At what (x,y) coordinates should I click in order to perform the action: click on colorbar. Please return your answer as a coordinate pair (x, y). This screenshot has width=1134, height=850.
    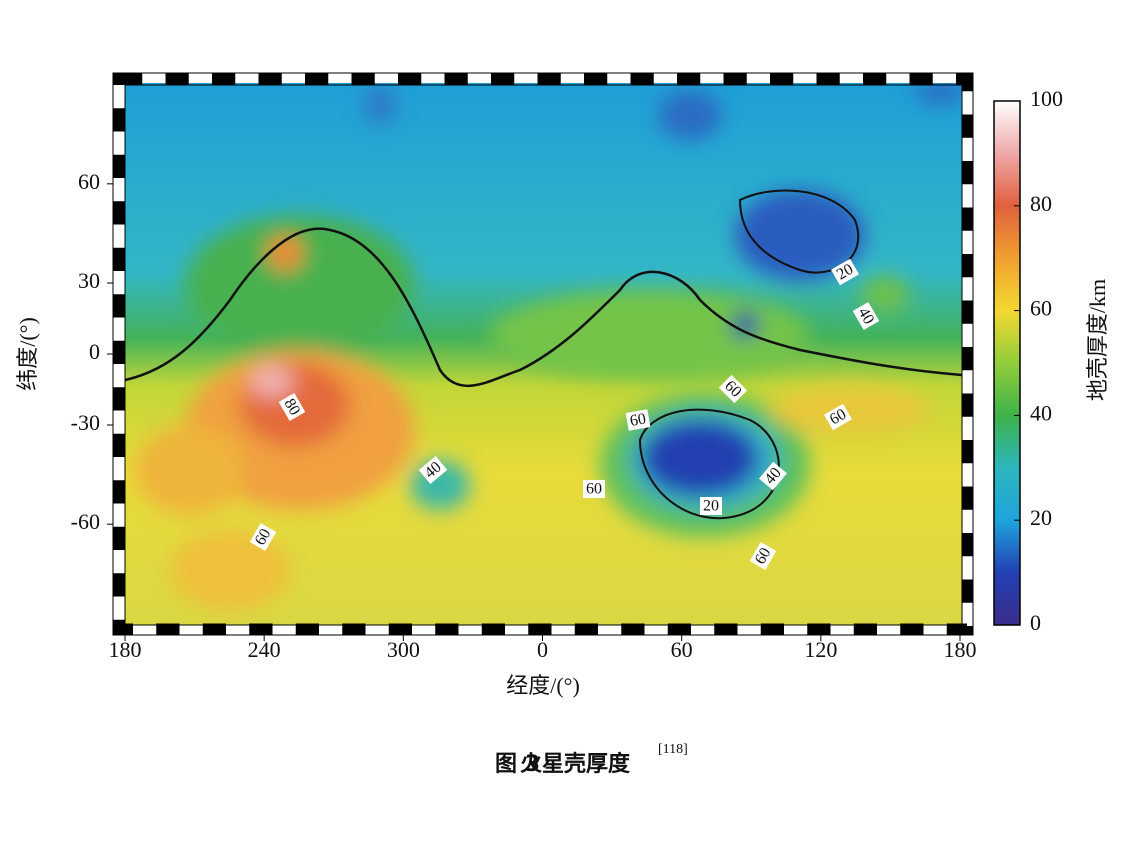
    Looking at the image, I should click on (1007, 363).